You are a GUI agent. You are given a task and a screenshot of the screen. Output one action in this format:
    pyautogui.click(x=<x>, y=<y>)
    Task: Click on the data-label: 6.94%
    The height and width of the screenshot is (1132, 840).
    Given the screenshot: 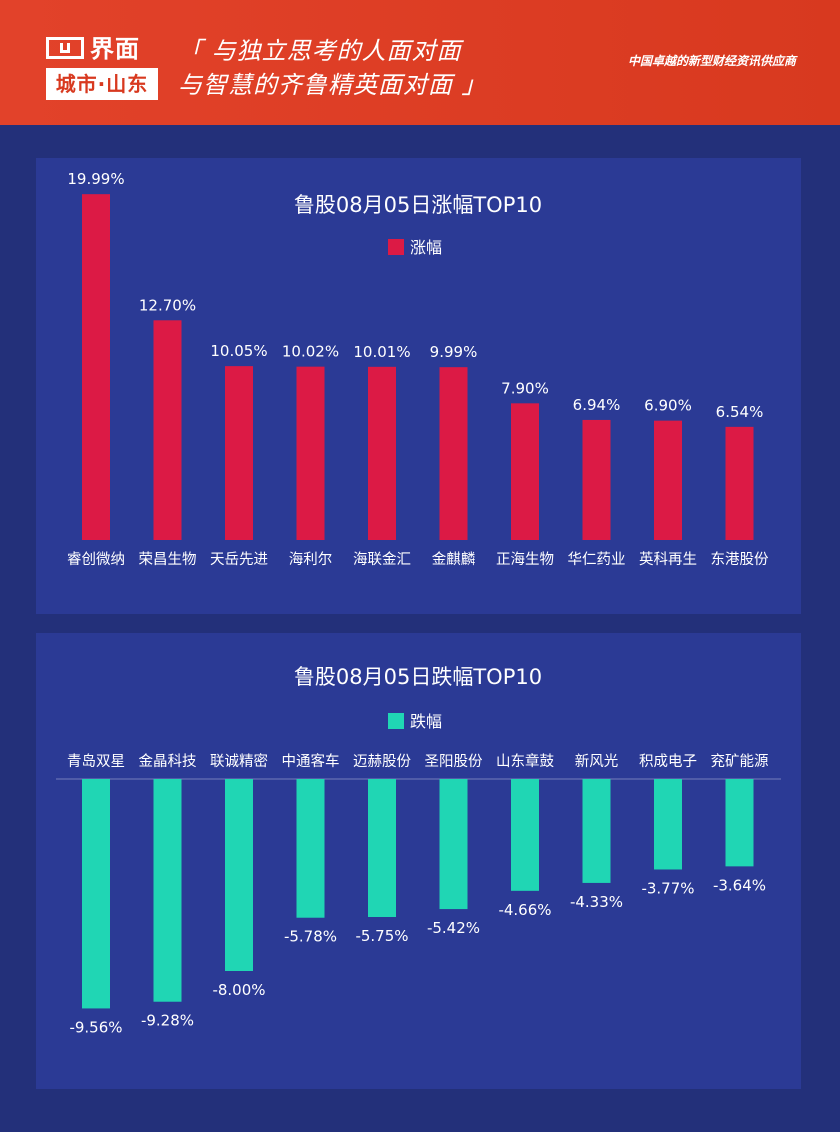 What is the action you would take?
    pyautogui.click(x=597, y=405)
    